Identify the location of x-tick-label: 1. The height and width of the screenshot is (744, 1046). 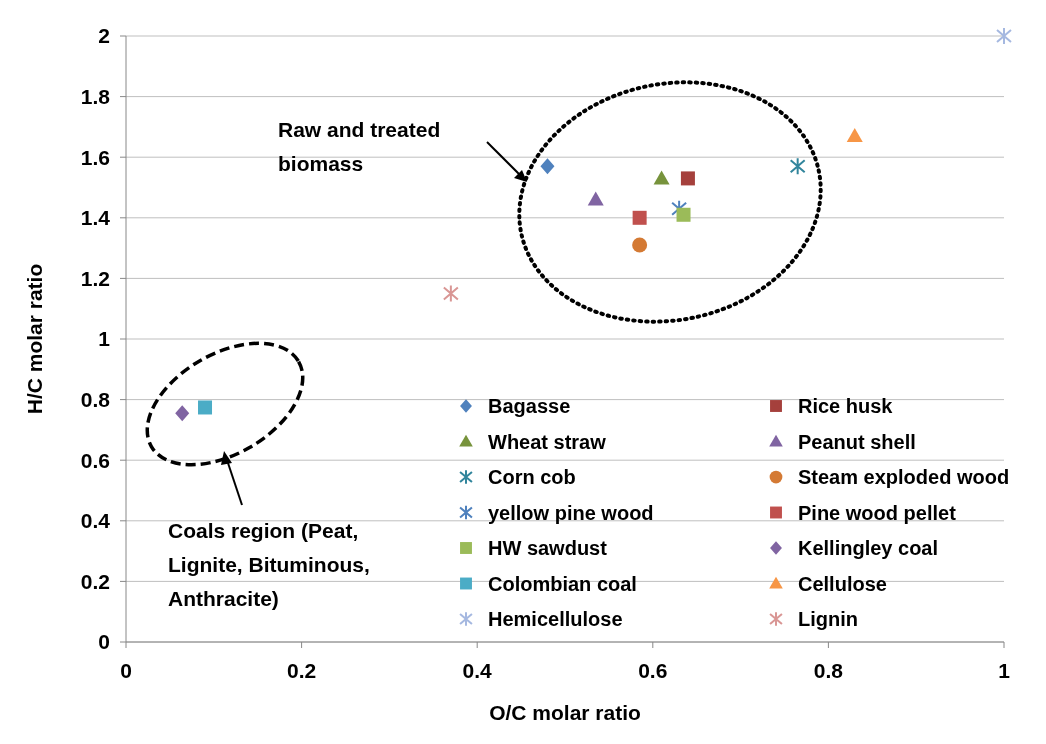
(1004, 670).